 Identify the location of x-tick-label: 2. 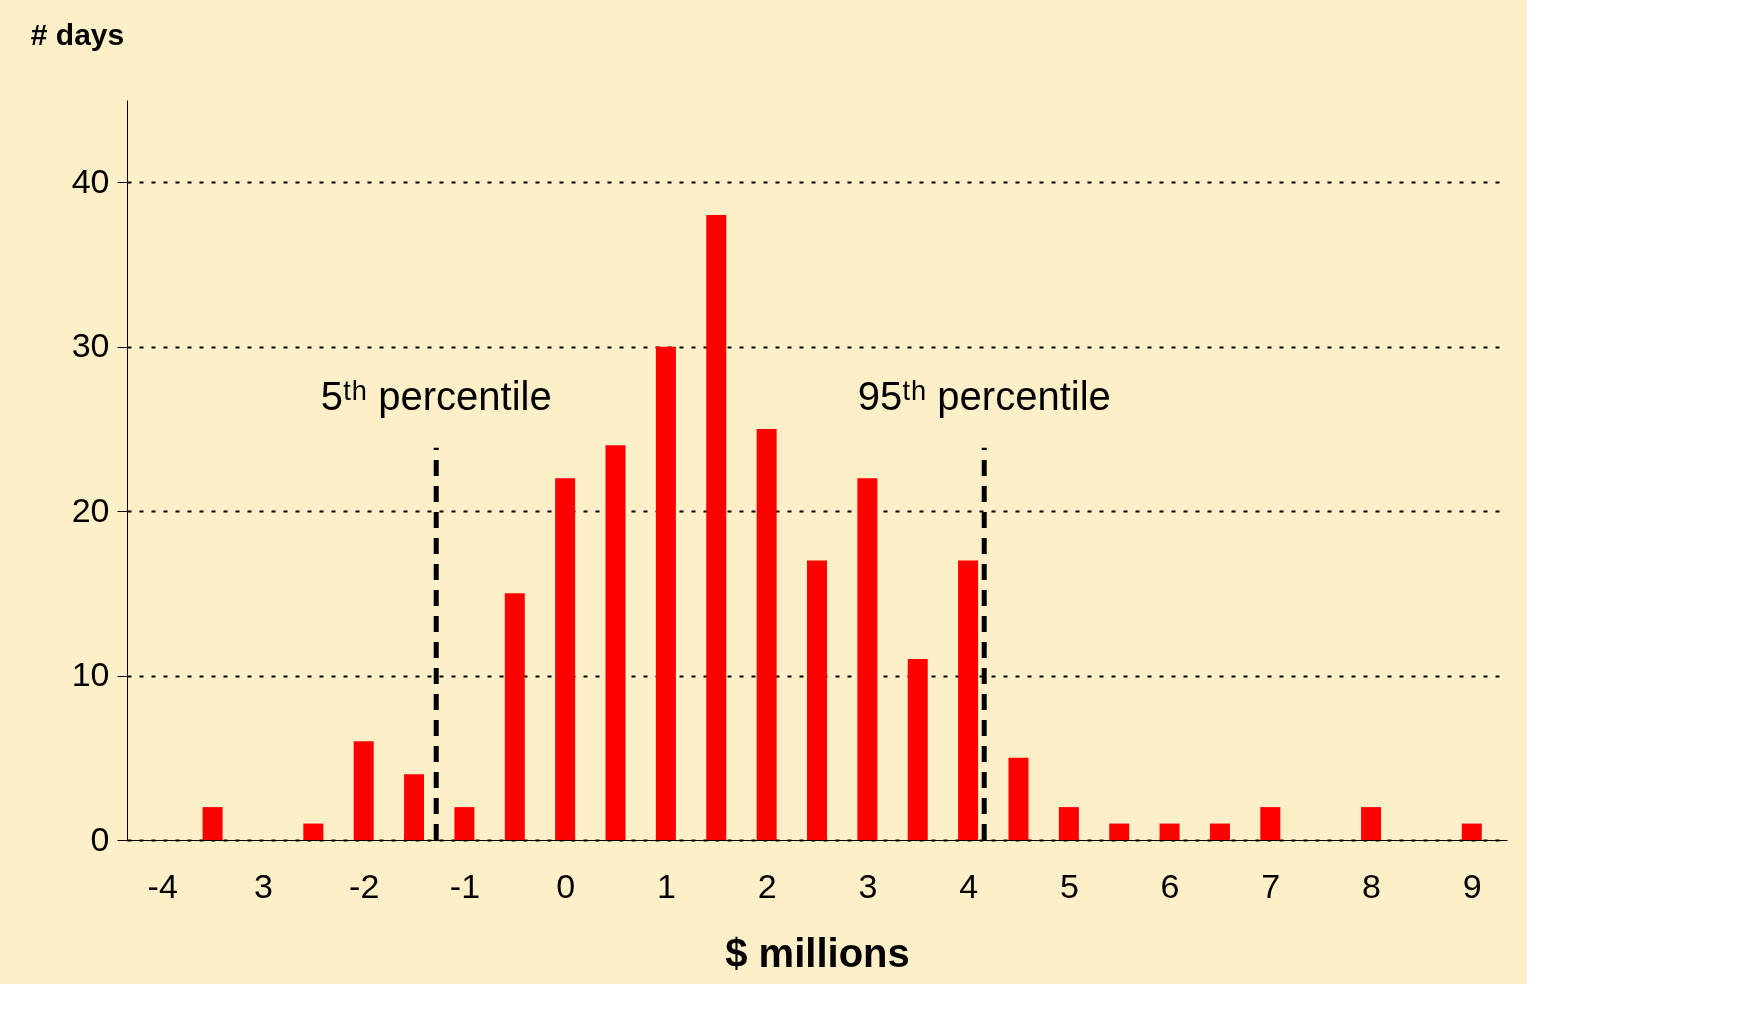
(767, 885).